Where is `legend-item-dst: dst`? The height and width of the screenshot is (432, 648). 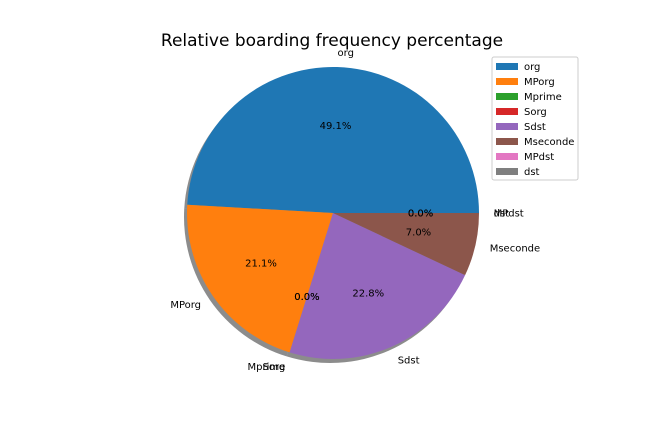 legend-item-dst: dst is located at coordinates (518, 172).